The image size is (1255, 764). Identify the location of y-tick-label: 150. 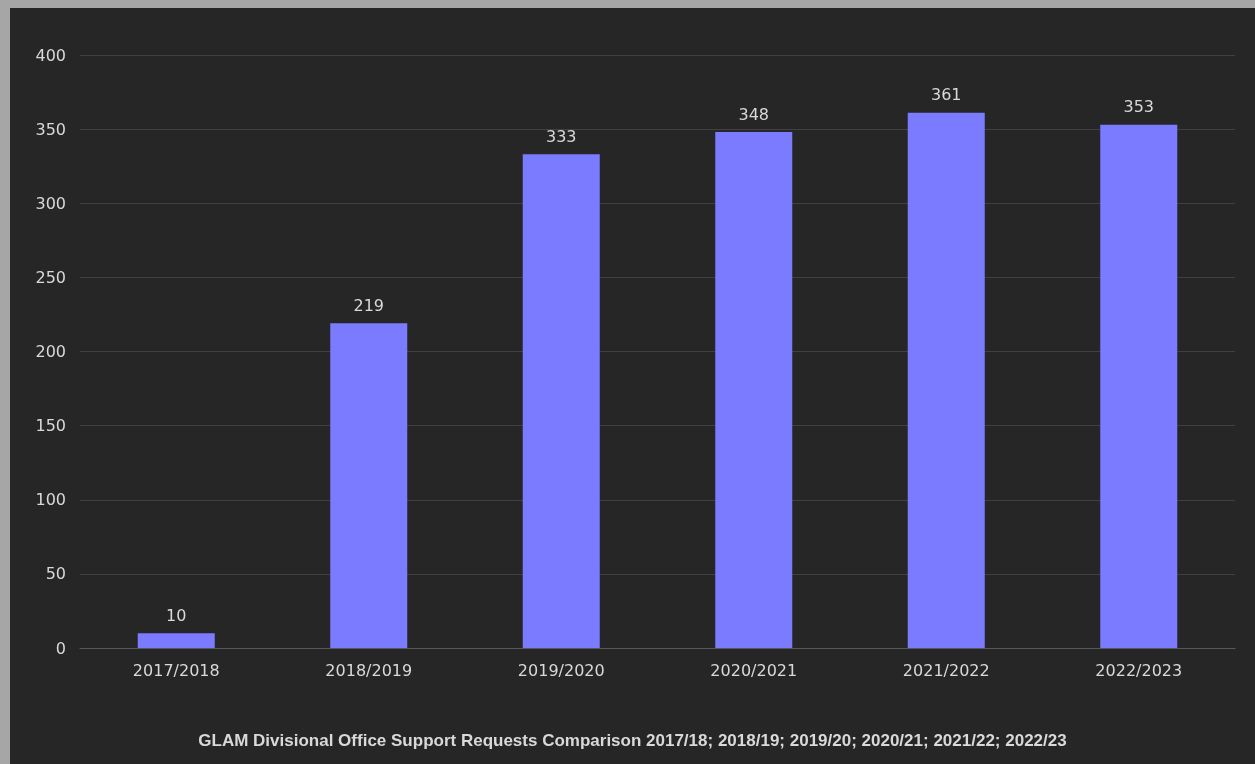
(50, 426).